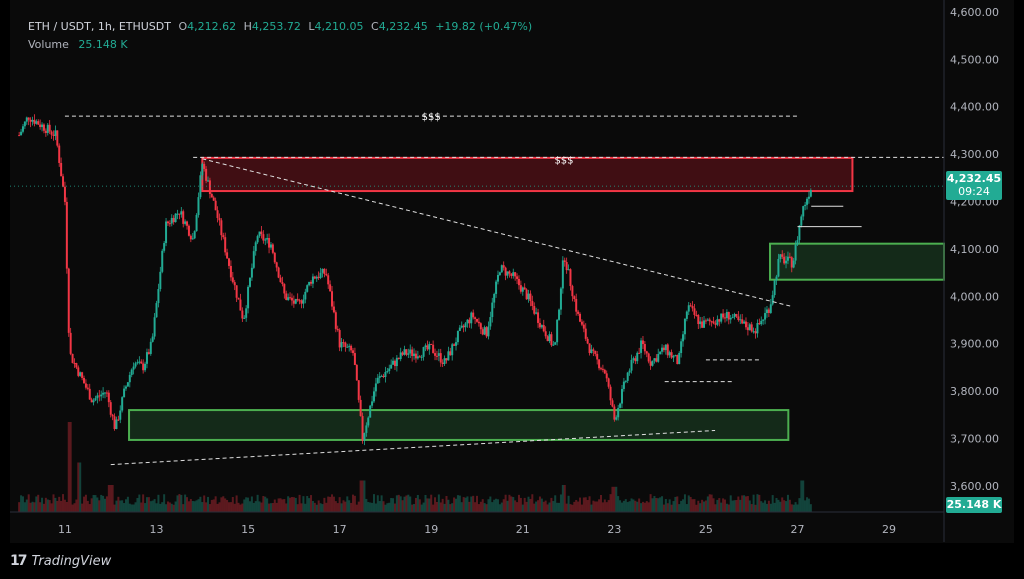  Describe the element at coordinates (415, 467) in the screenshot. I see `volume-layer` at that location.